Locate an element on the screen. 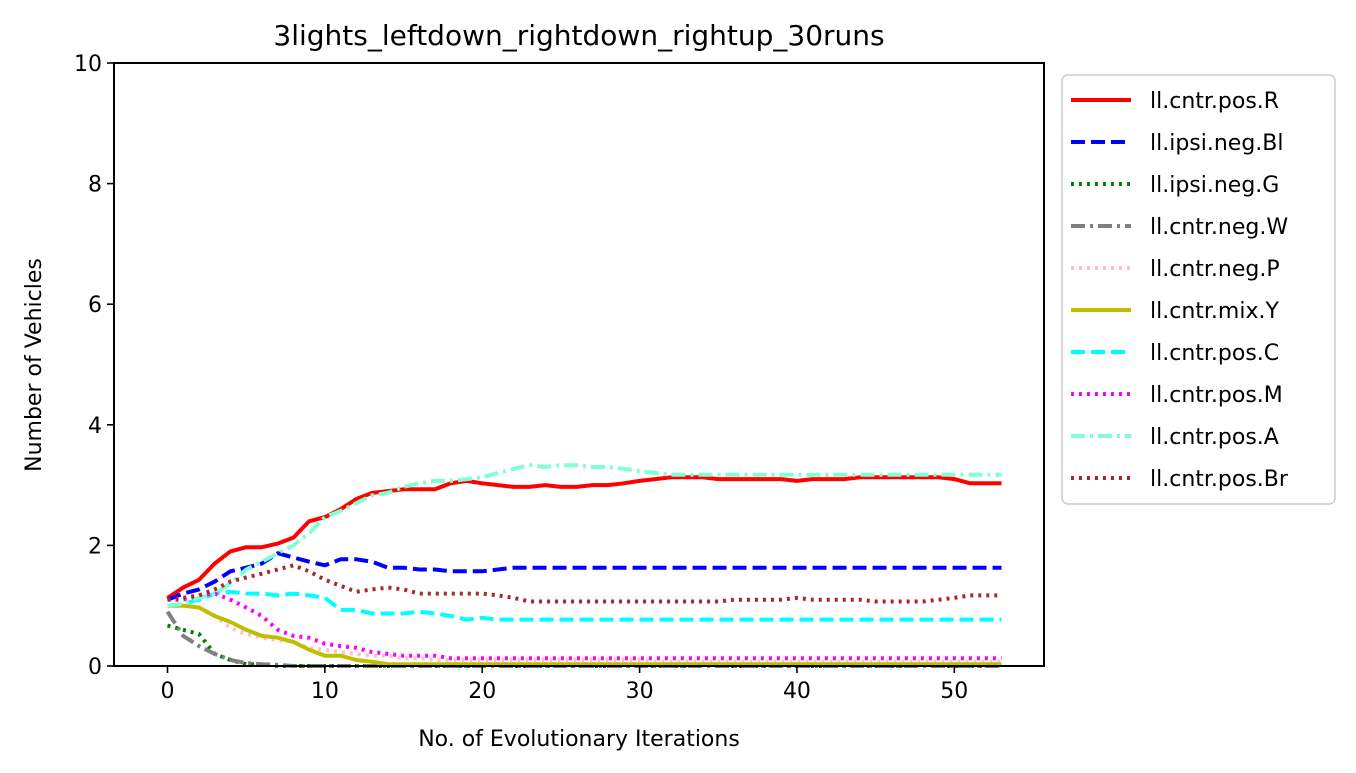 The height and width of the screenshot is (773, 1356). x-tick-label: 50 is located at coordinates (954, 691).